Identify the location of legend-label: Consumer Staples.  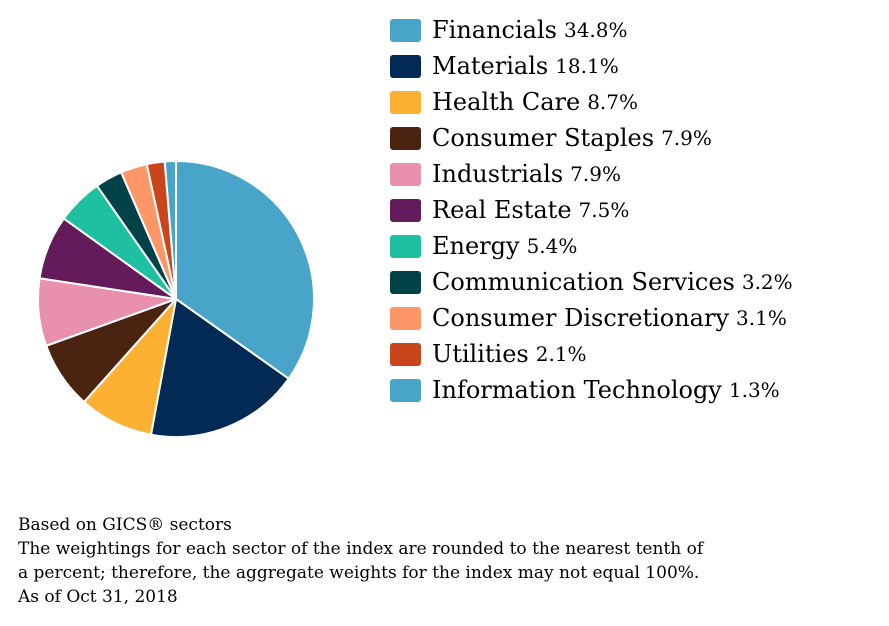
(543, 138).